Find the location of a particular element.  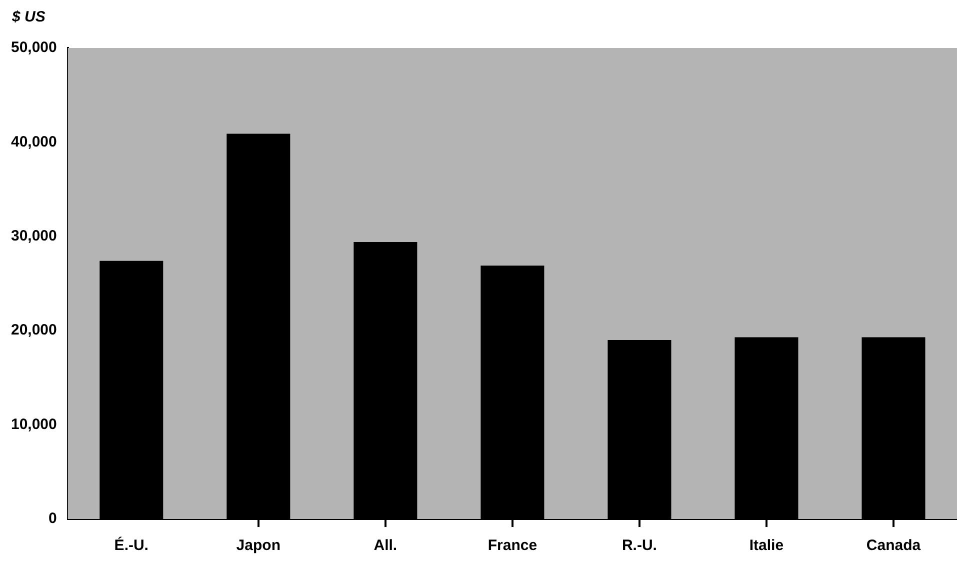

x-tick-label: É.-U. is located at coordinates (131, 545).